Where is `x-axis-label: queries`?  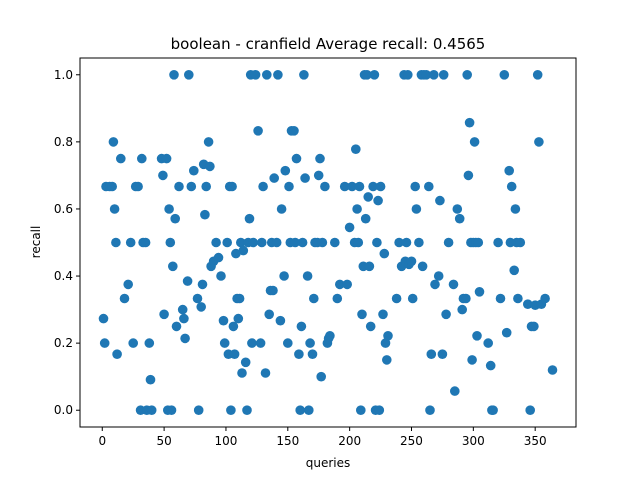 x-axis-label: queries is located at coordinates (328, 463).